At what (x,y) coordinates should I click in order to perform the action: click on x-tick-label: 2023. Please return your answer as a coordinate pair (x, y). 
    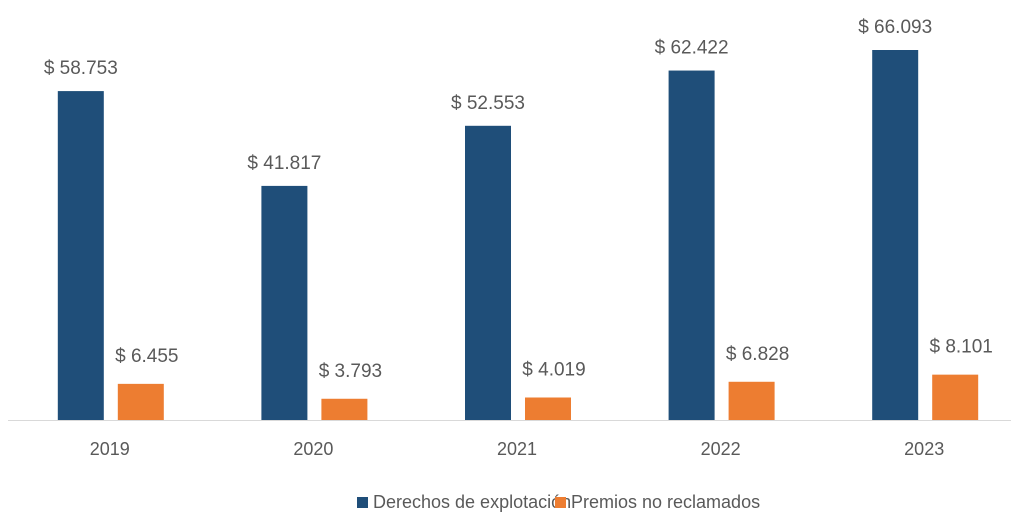
    Looking at the image, I should click on (924, 449).